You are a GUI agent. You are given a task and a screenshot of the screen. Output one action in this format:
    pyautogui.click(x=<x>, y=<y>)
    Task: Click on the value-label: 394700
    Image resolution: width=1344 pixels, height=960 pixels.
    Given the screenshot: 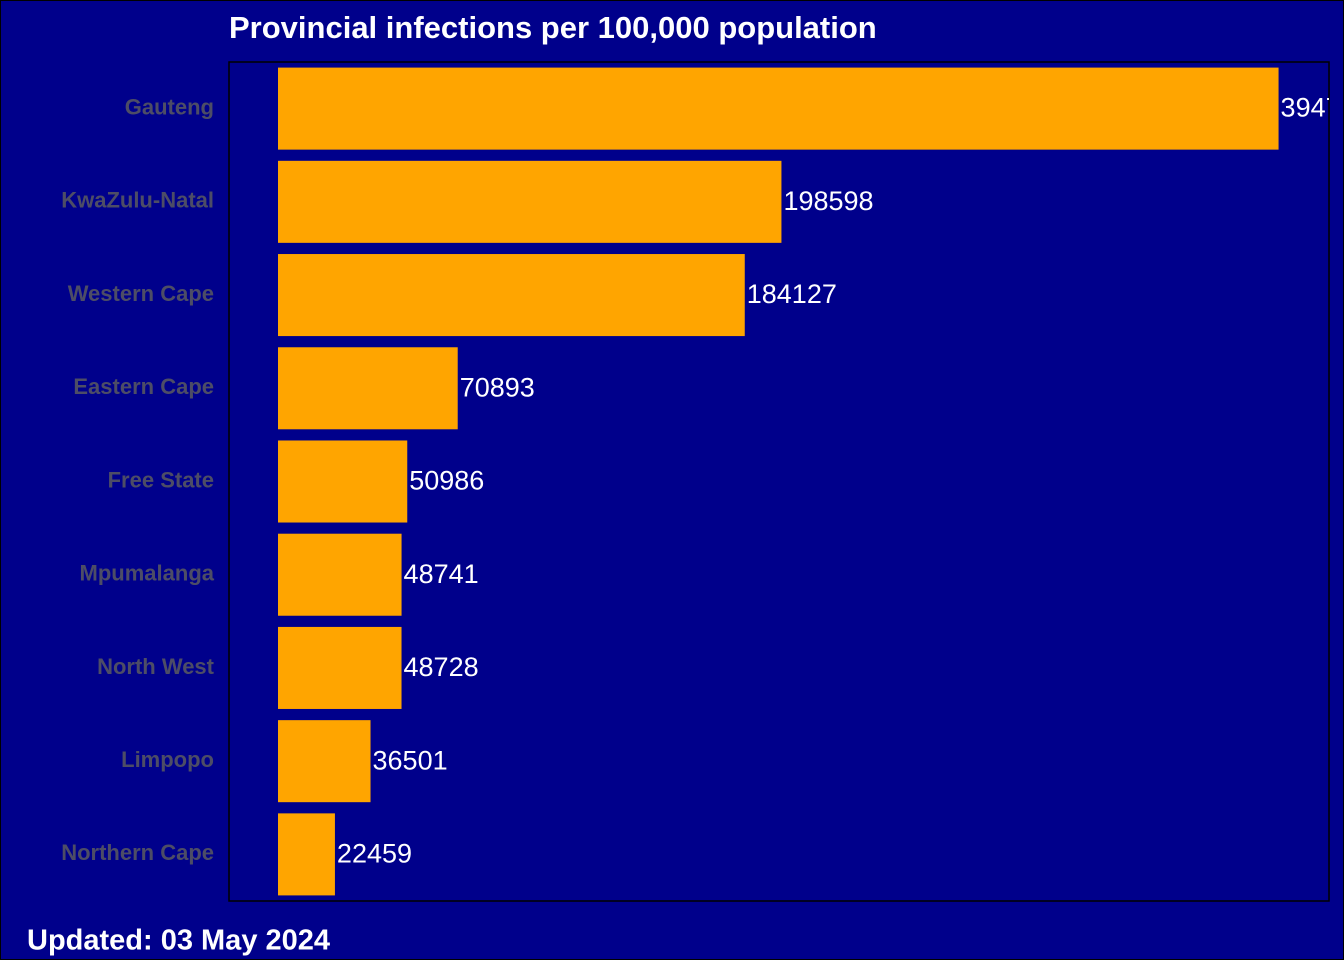 What is the action you would take?
    pyautogui.click(x=1312, y=108)
    